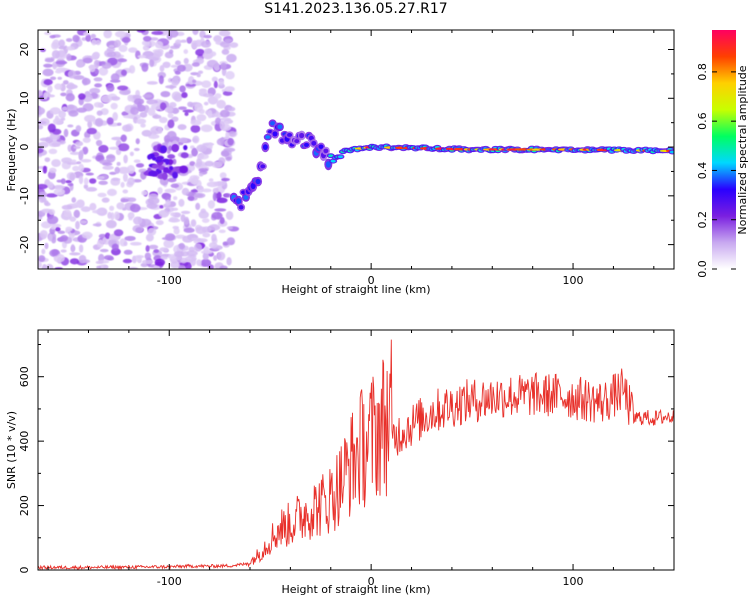  I want to click on spectrogram-x-tick-label: 100, so click(573, 280).